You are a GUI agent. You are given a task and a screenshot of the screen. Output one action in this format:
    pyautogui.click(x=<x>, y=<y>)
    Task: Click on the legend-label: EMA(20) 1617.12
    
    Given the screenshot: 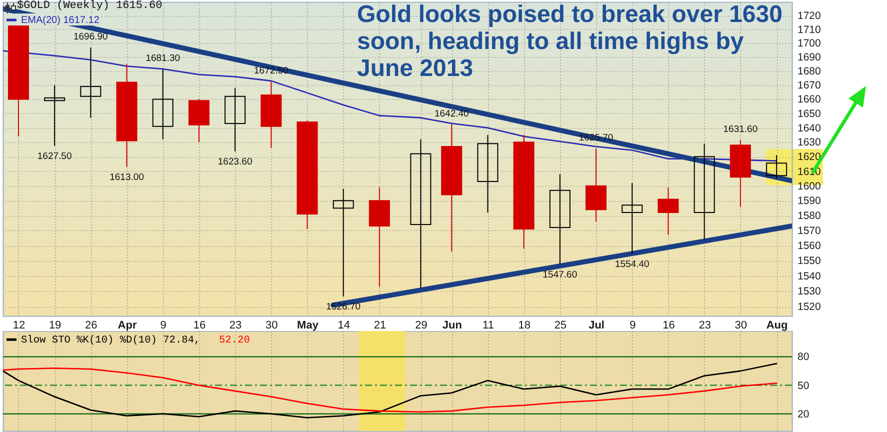 What is the action you would take?
    pyautogui.click(x=60, y=20)
    